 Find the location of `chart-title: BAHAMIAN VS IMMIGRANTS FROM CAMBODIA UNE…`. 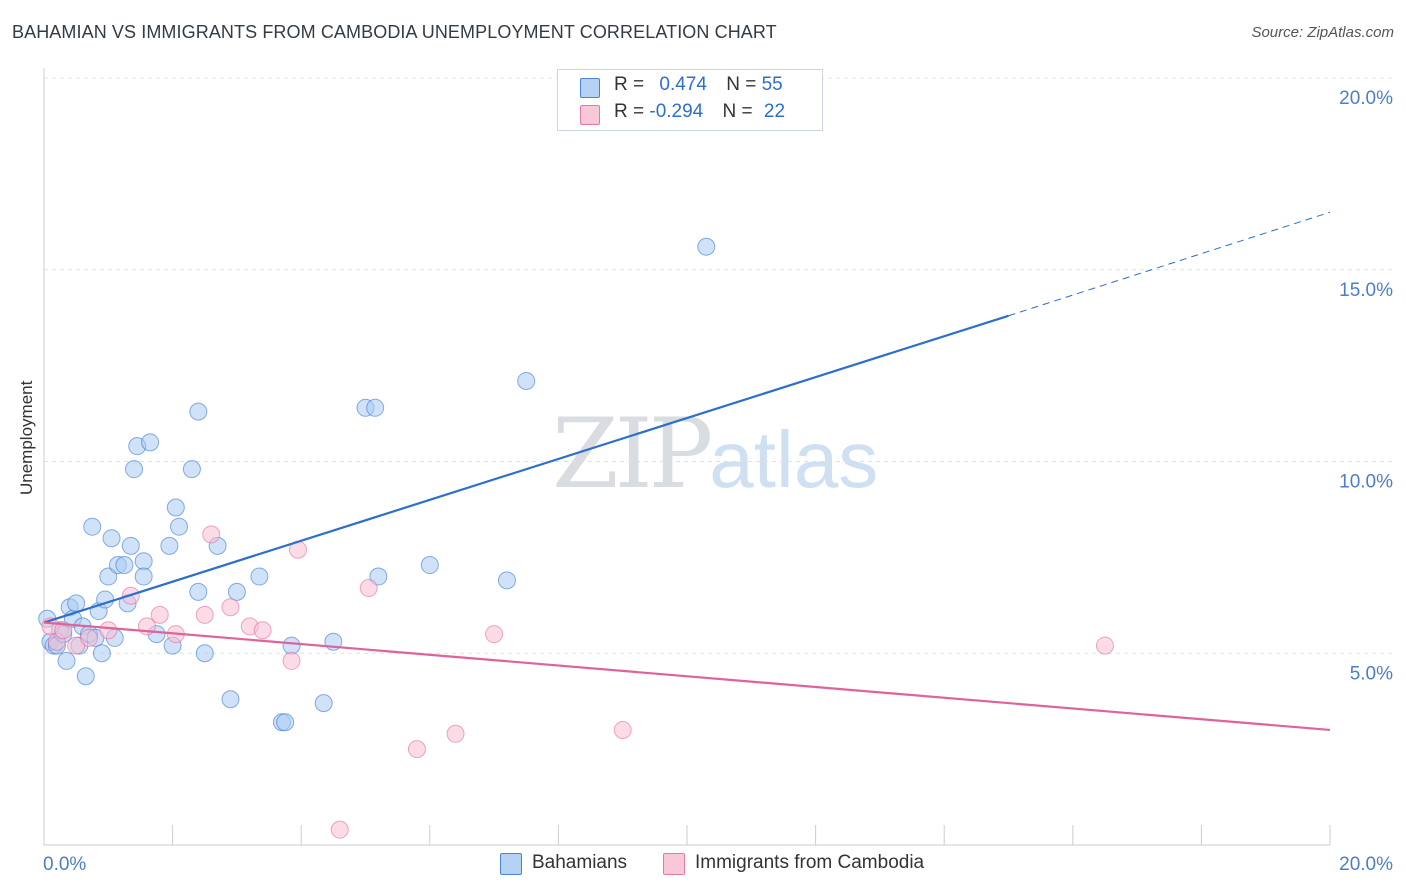

chart-title: BAHAMIAN VS IMMIGRANTS FROM CAMBODIA UNE… is located at coordinates (394, 32).